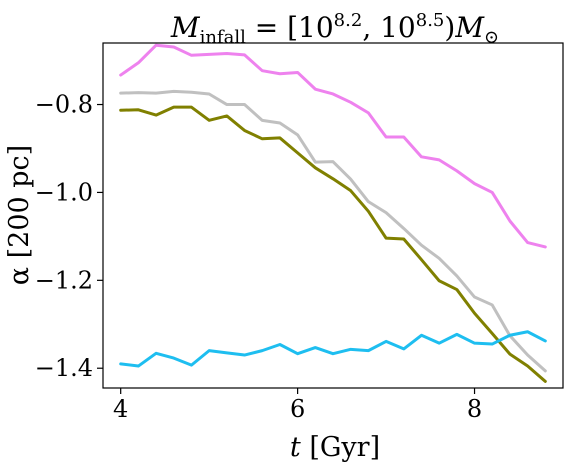 Image resolution: width=571 pixels, height=469 pixels. What do you see at coordinates (64, 368) in the screenshot?
I see `y-tick-label: −1.4` at bounding box center [64, 368].